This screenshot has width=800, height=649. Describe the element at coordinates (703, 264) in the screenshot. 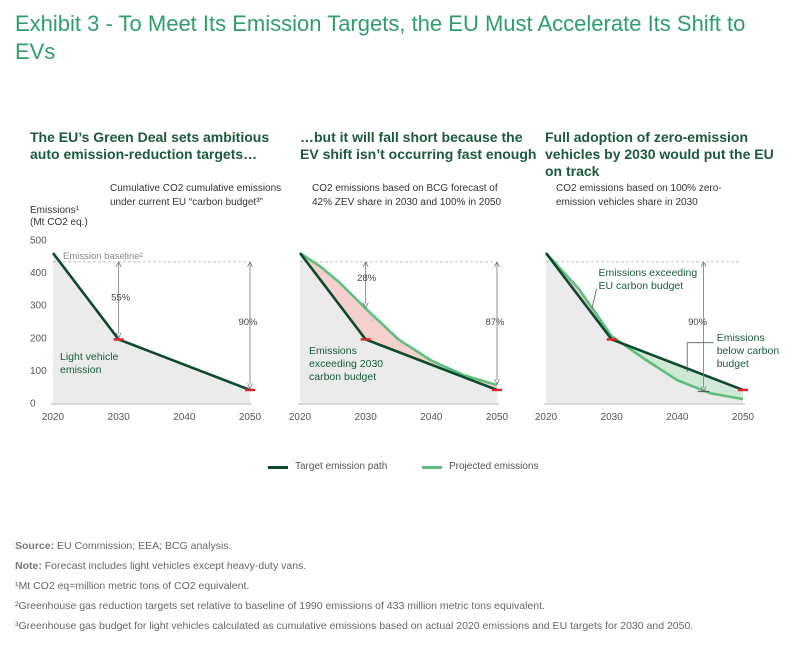

I see `reduction-arrow-2044-tail` at that location.